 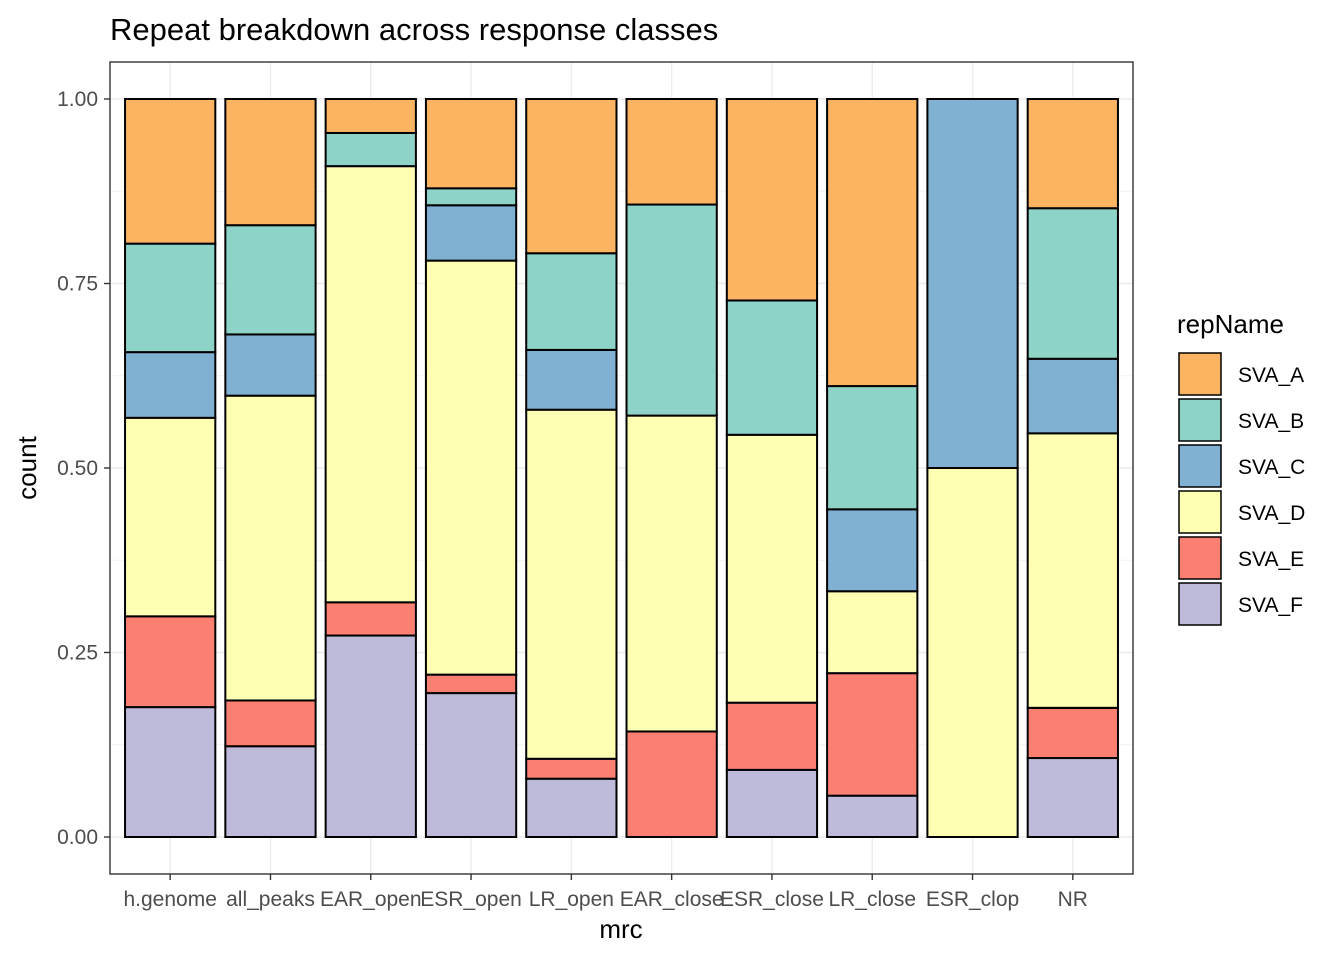 What do you see at coordinates (671, 784) in the screenshot?
I see `bar-segment-EAR_close-SVA_E` at bounding box center [671, 784].